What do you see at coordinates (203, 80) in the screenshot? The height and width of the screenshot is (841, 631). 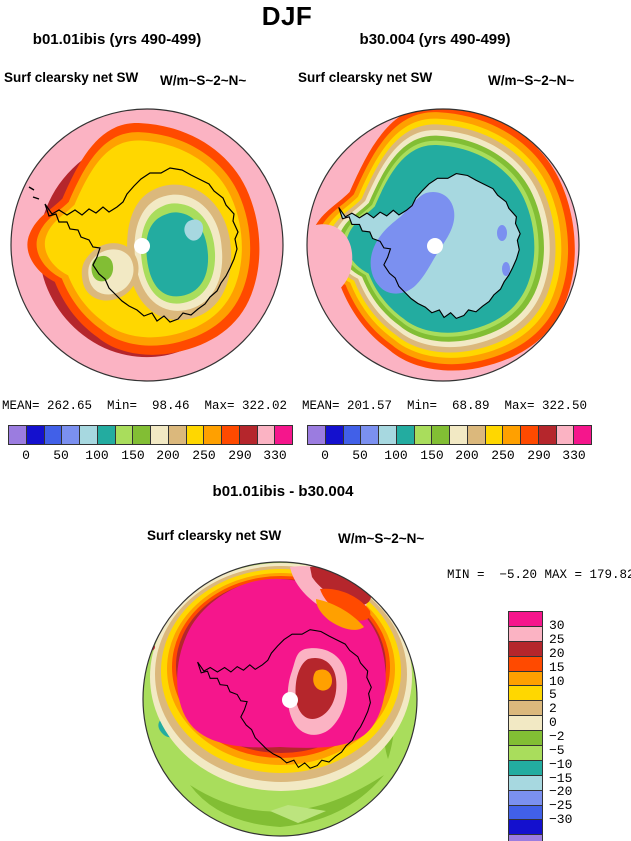 I see `panel-left-units-label: W/m~S~2~N~` at bounding box center [203, 80].